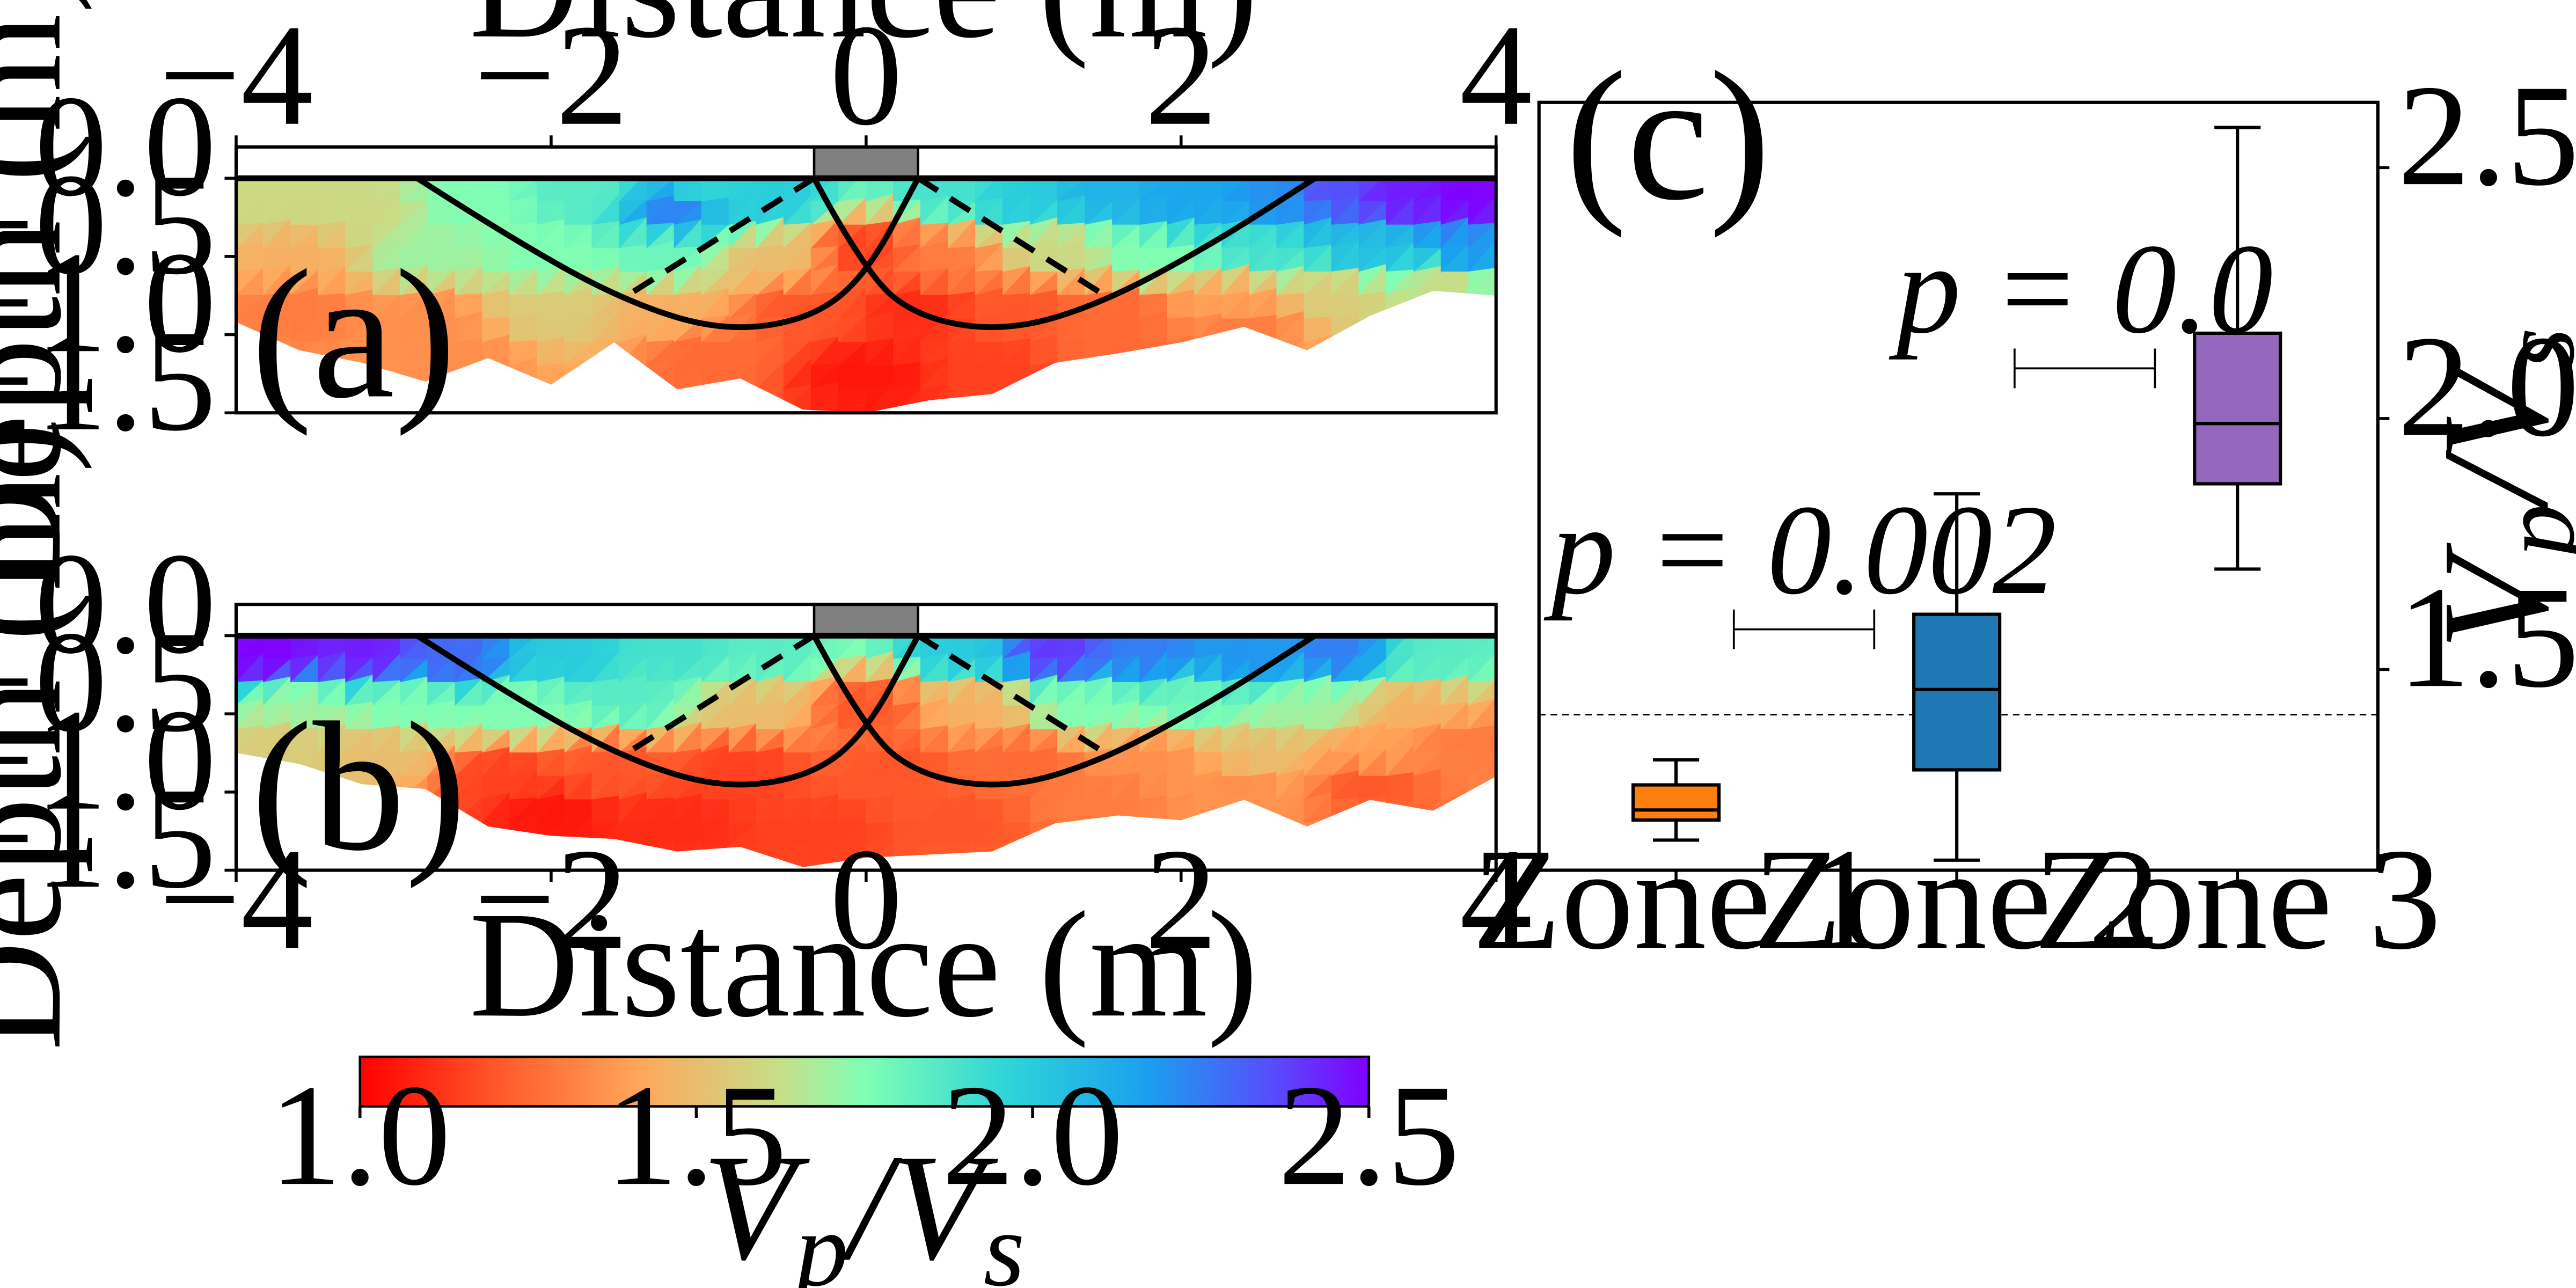  What do you see at coordinates (1032, 1135) in the screenshot?
I see `colorbar-tick-label: 2.0` at bounding box center [1032, 1135].